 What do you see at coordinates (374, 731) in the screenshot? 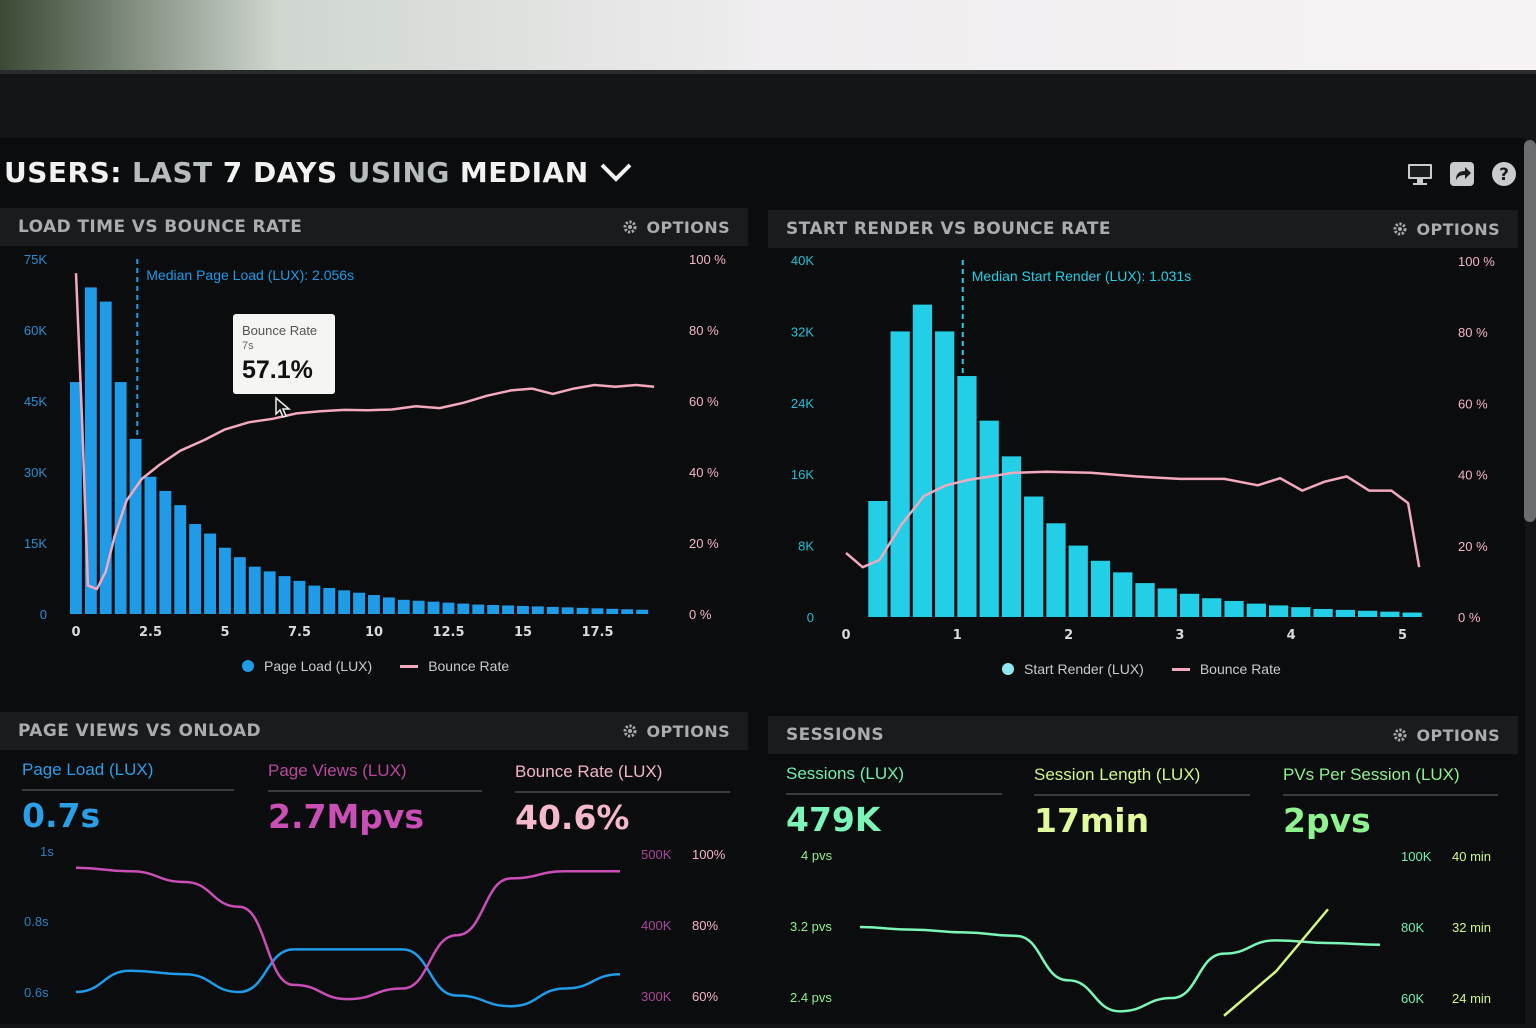
I see `panel-page-views-header: PAGE VIEWS VS ONLOAD OPTIONS` at bounding box center [374, 731].